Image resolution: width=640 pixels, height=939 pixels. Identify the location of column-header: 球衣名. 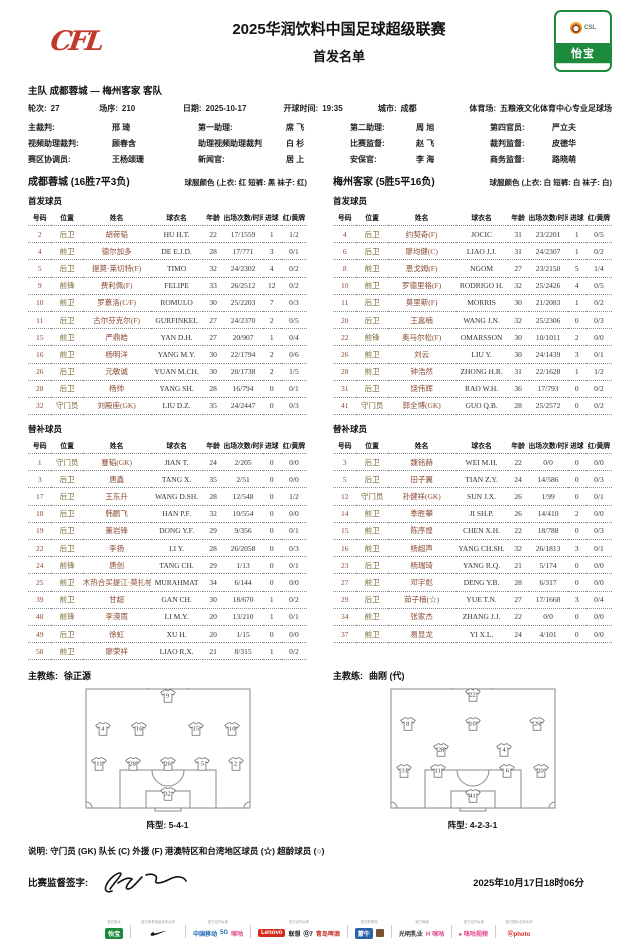
(481, 218).